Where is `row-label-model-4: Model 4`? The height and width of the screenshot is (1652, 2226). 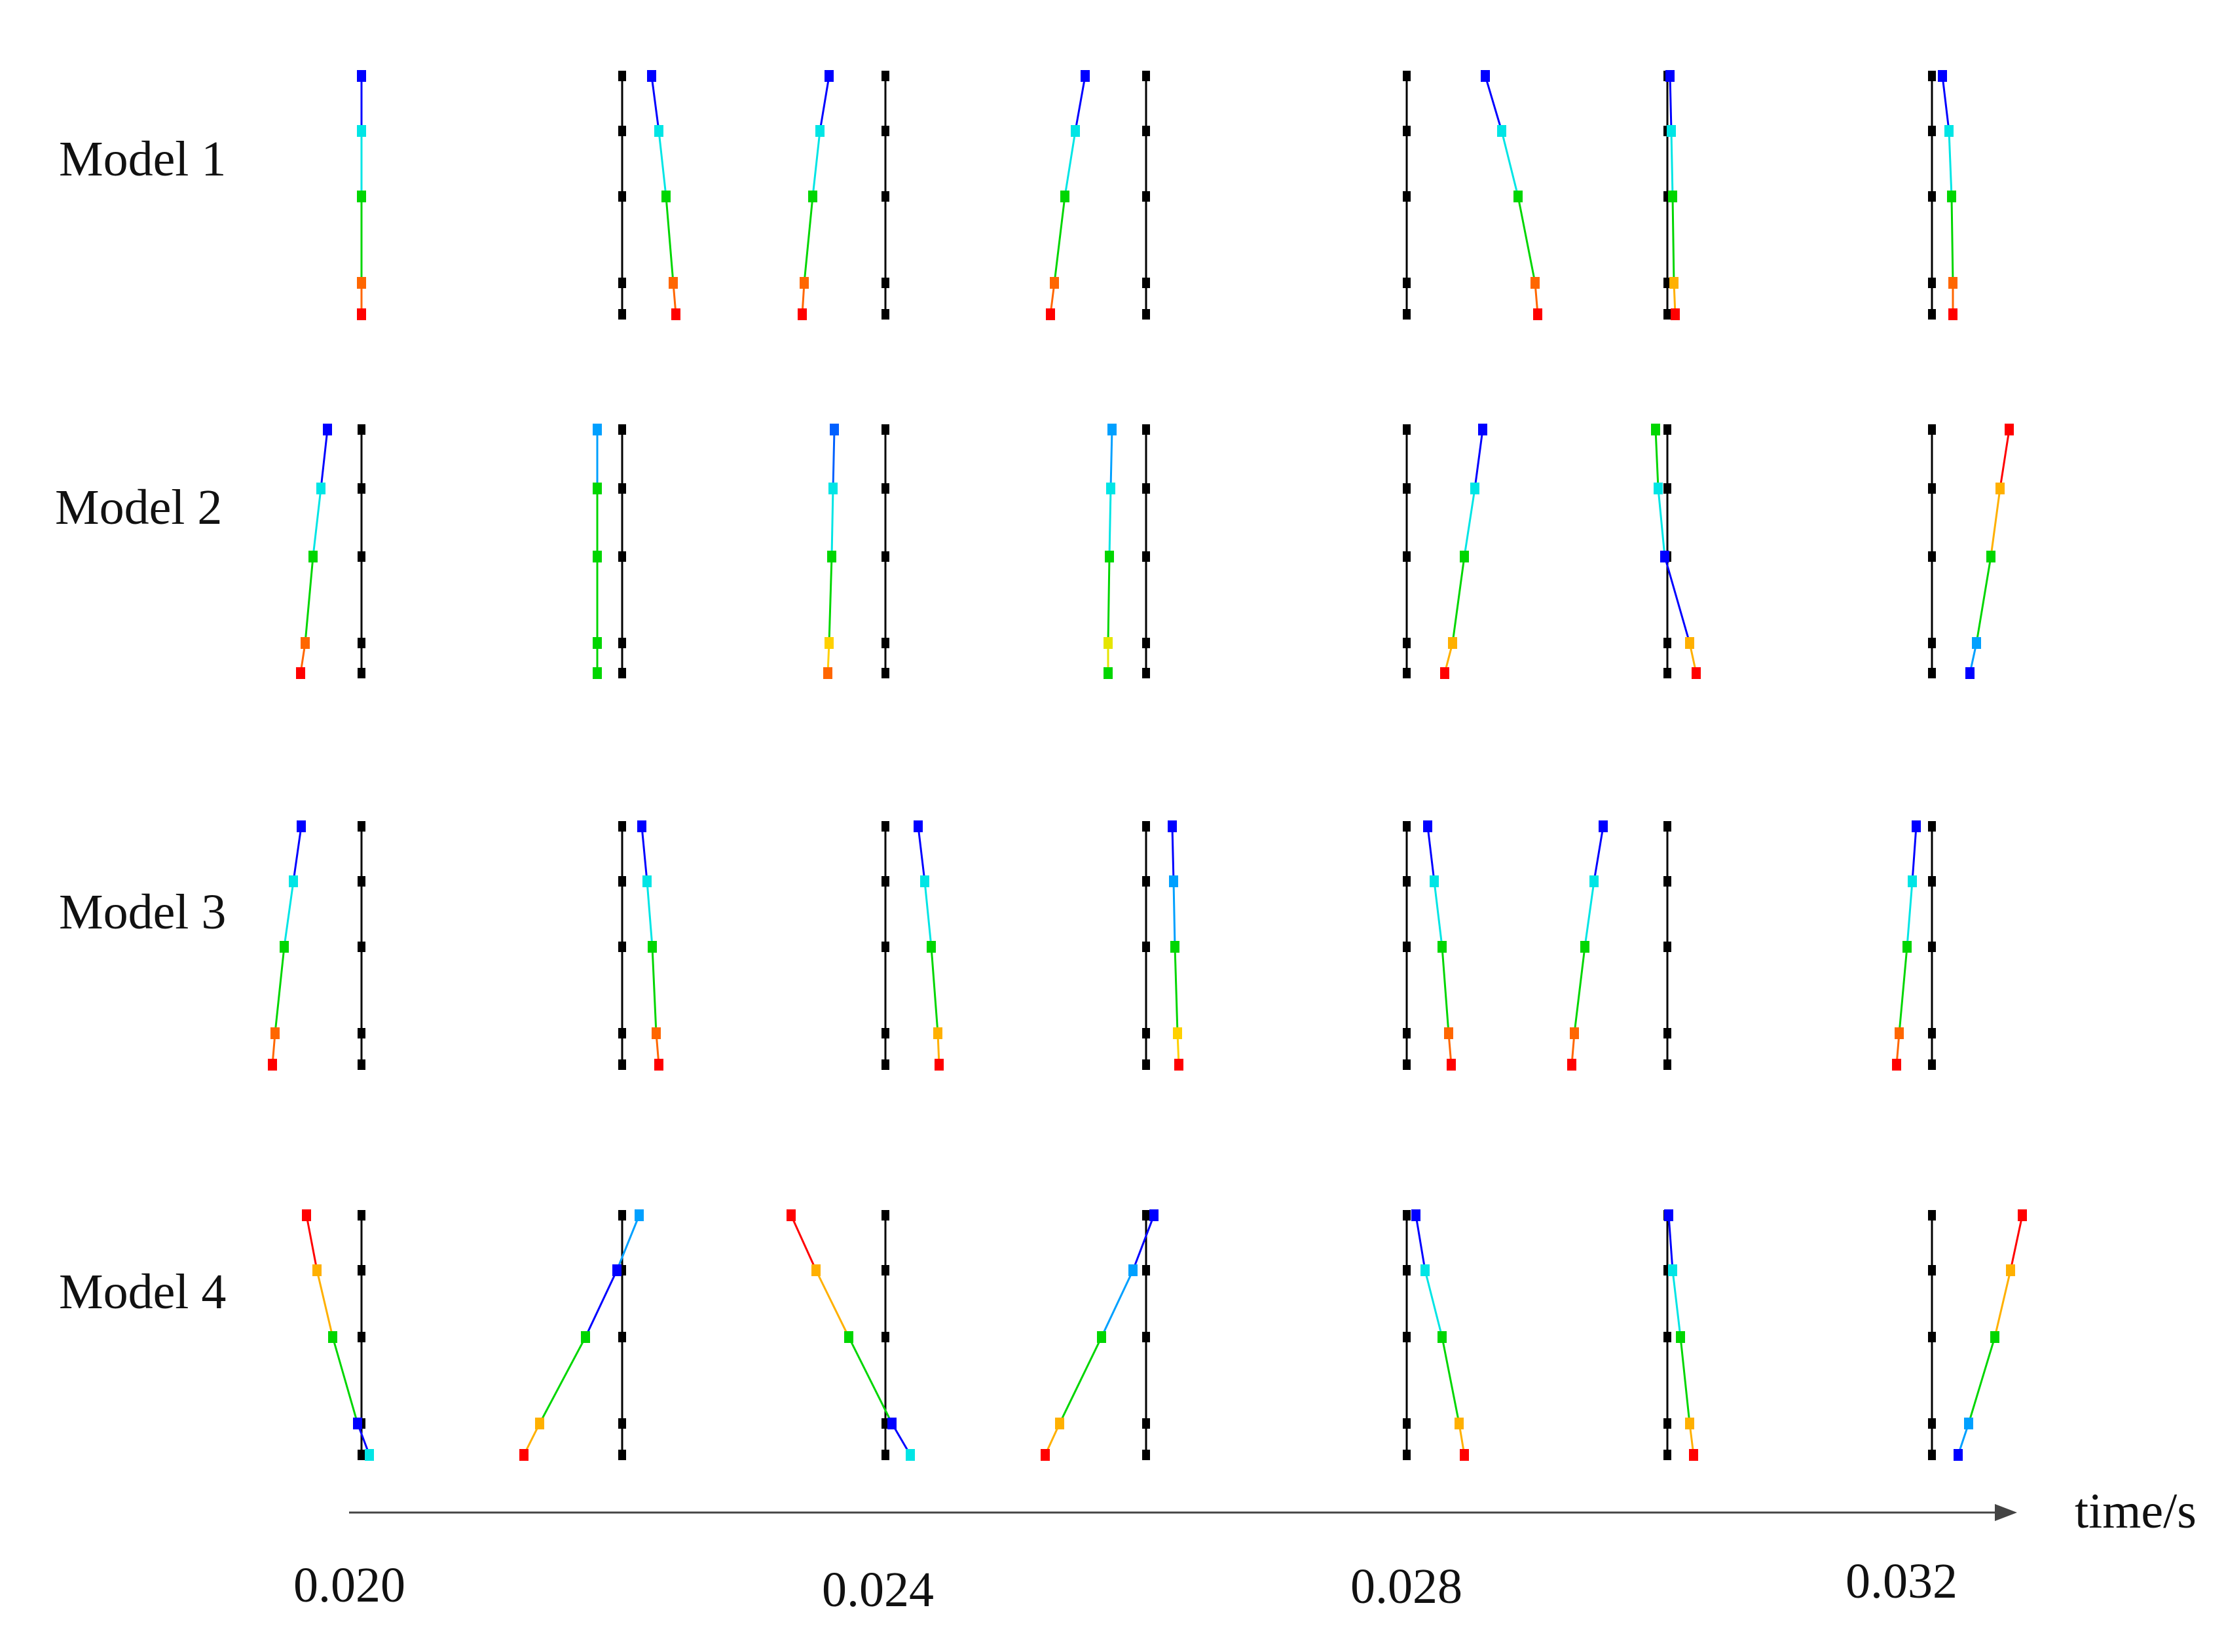
row-label-model-4: Model 4 is located at coordinates (142, 1291).